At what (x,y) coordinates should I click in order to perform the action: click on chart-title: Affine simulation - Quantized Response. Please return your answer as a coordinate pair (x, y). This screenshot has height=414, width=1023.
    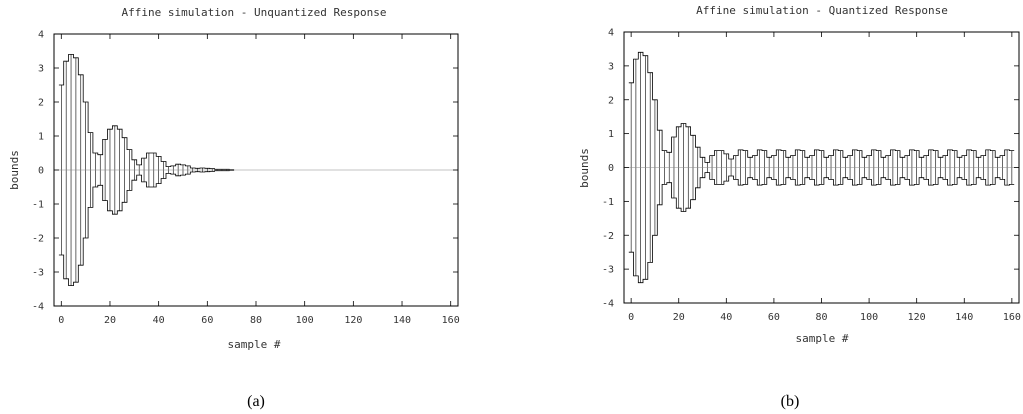
    Looking at the image, I should click on (822, 10).